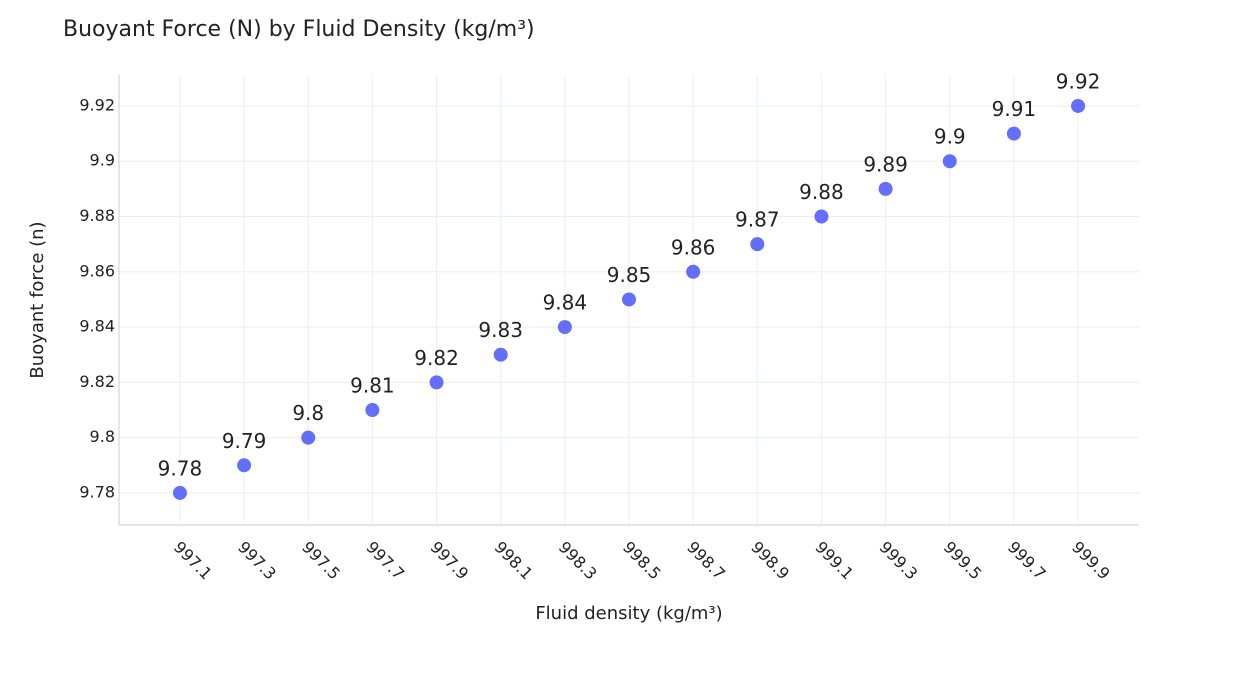  Describe the element at coordinates (1014, 109) in the screenshot. I see `data-label: 9.91` at that location.